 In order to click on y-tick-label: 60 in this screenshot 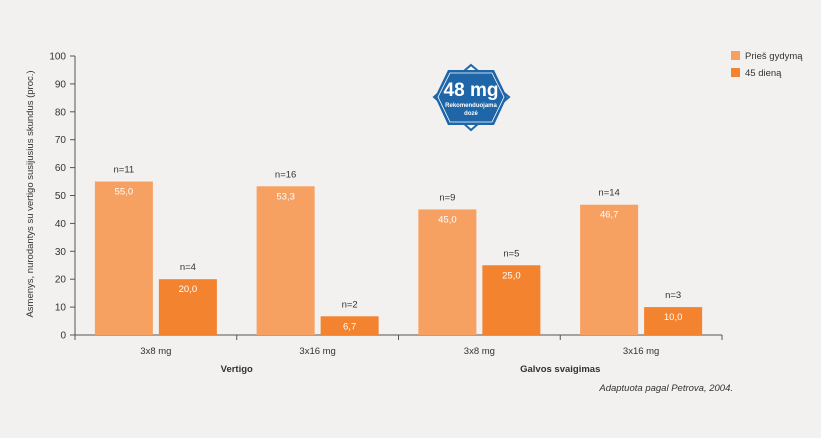, I will do `click(61, 168)`.